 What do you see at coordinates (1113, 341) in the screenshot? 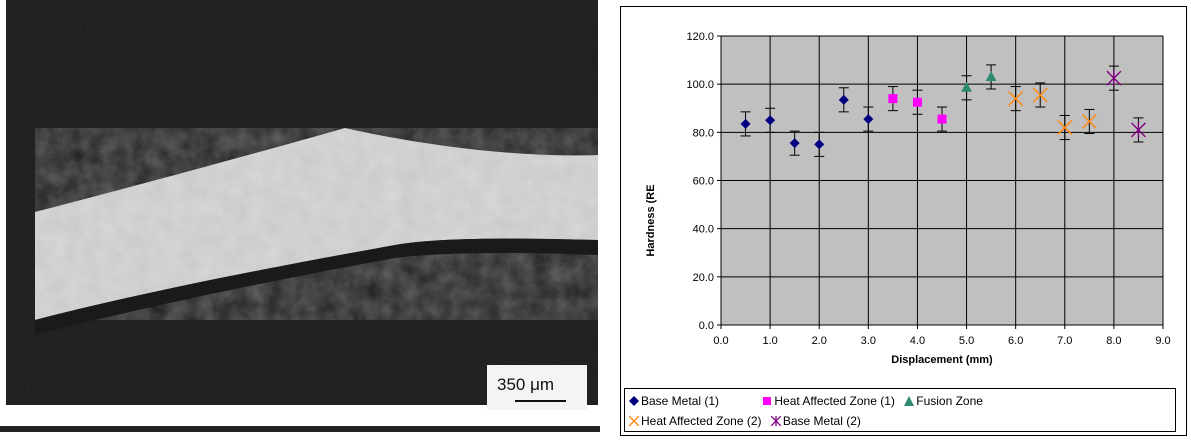
I see `x-tick-label: 8.0` at bounding box center [1113, 341].